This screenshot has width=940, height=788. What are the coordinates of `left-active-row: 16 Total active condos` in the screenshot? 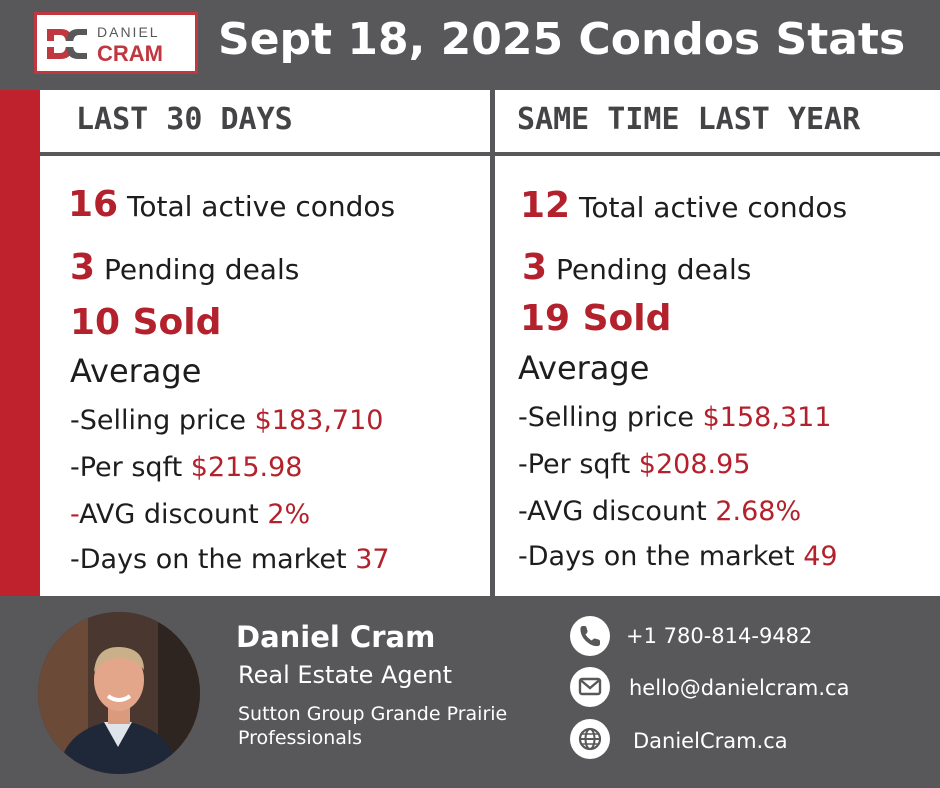 It's located at (231, 204).